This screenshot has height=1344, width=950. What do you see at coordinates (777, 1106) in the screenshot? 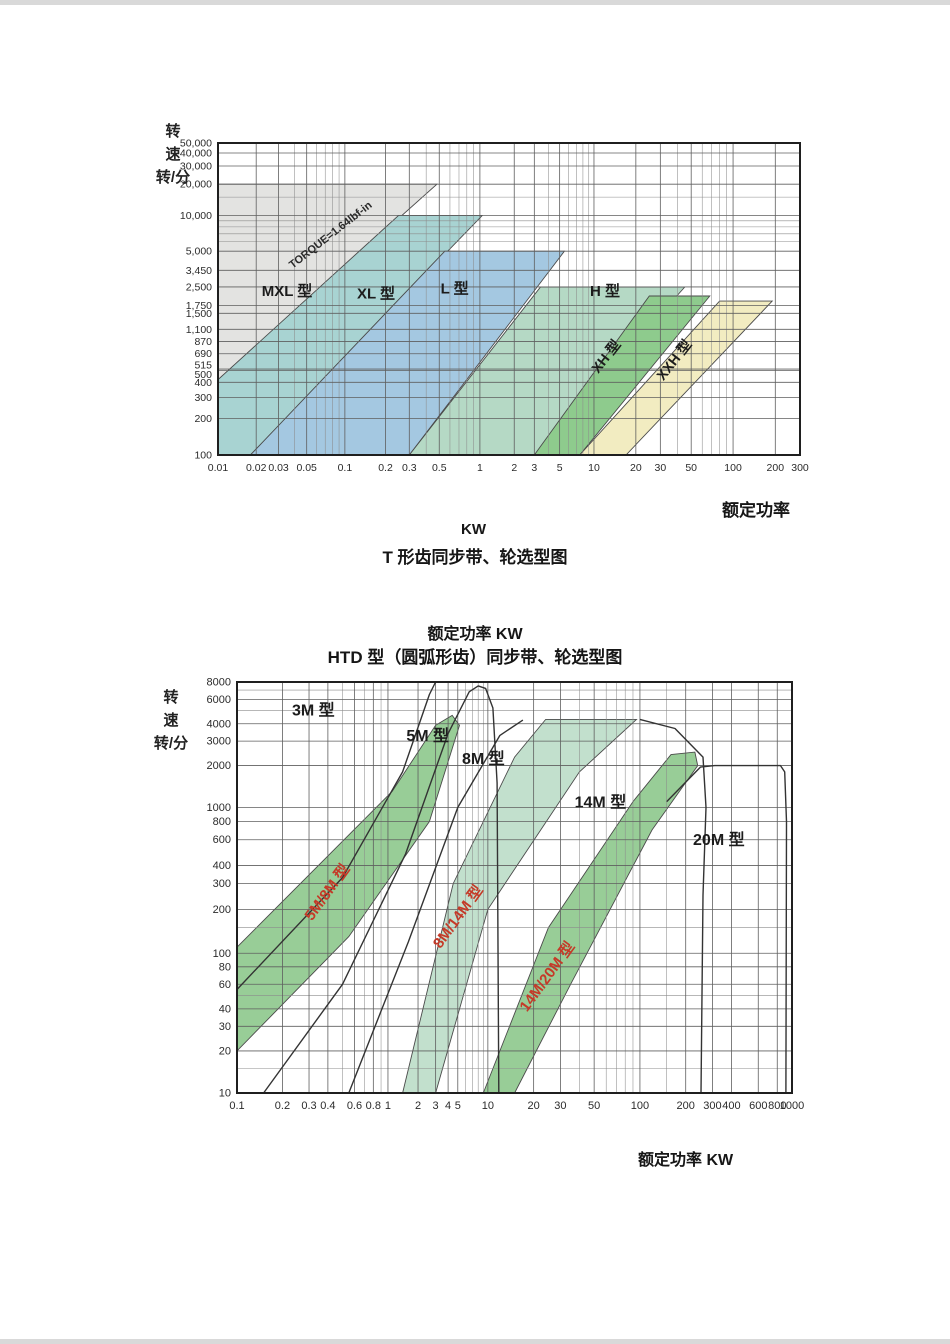
I see `x-tick-label: 800` at bounding box center [777, 1106].